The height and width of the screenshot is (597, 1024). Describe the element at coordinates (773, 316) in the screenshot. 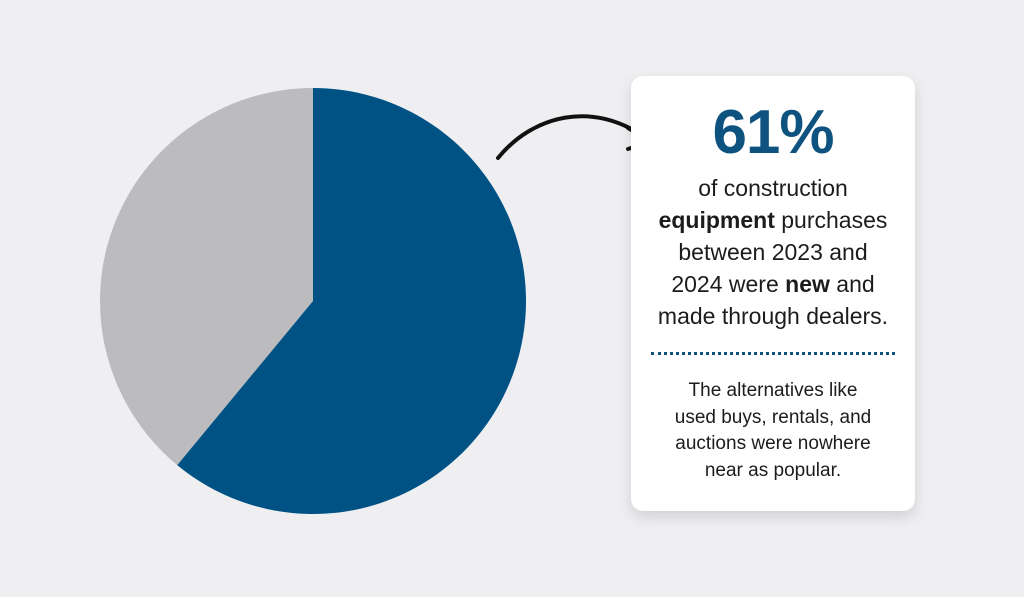

I see `main-line-5: made through dealers.` at that location.